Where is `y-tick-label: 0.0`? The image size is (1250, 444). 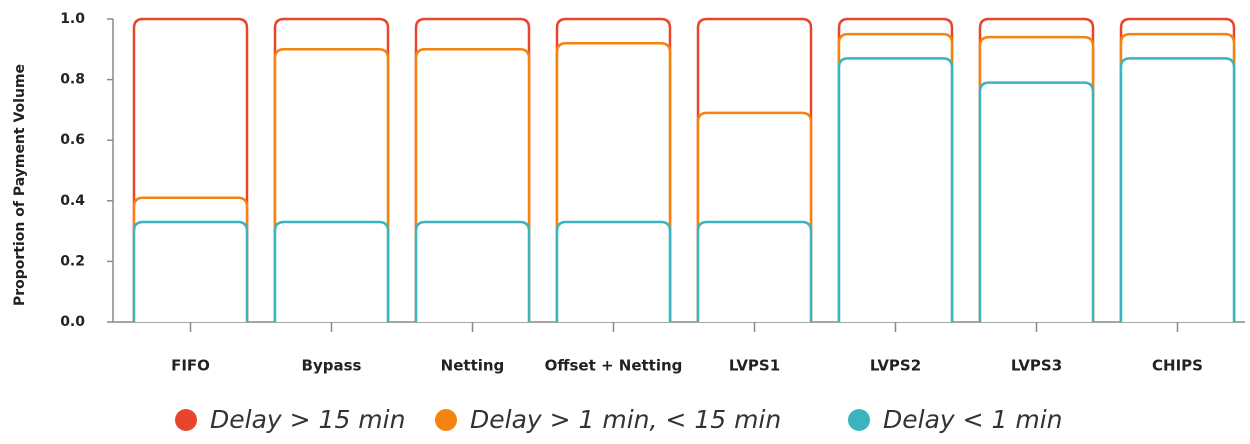 y-tick-label: 0.0 is located at coordinates (72, 322).